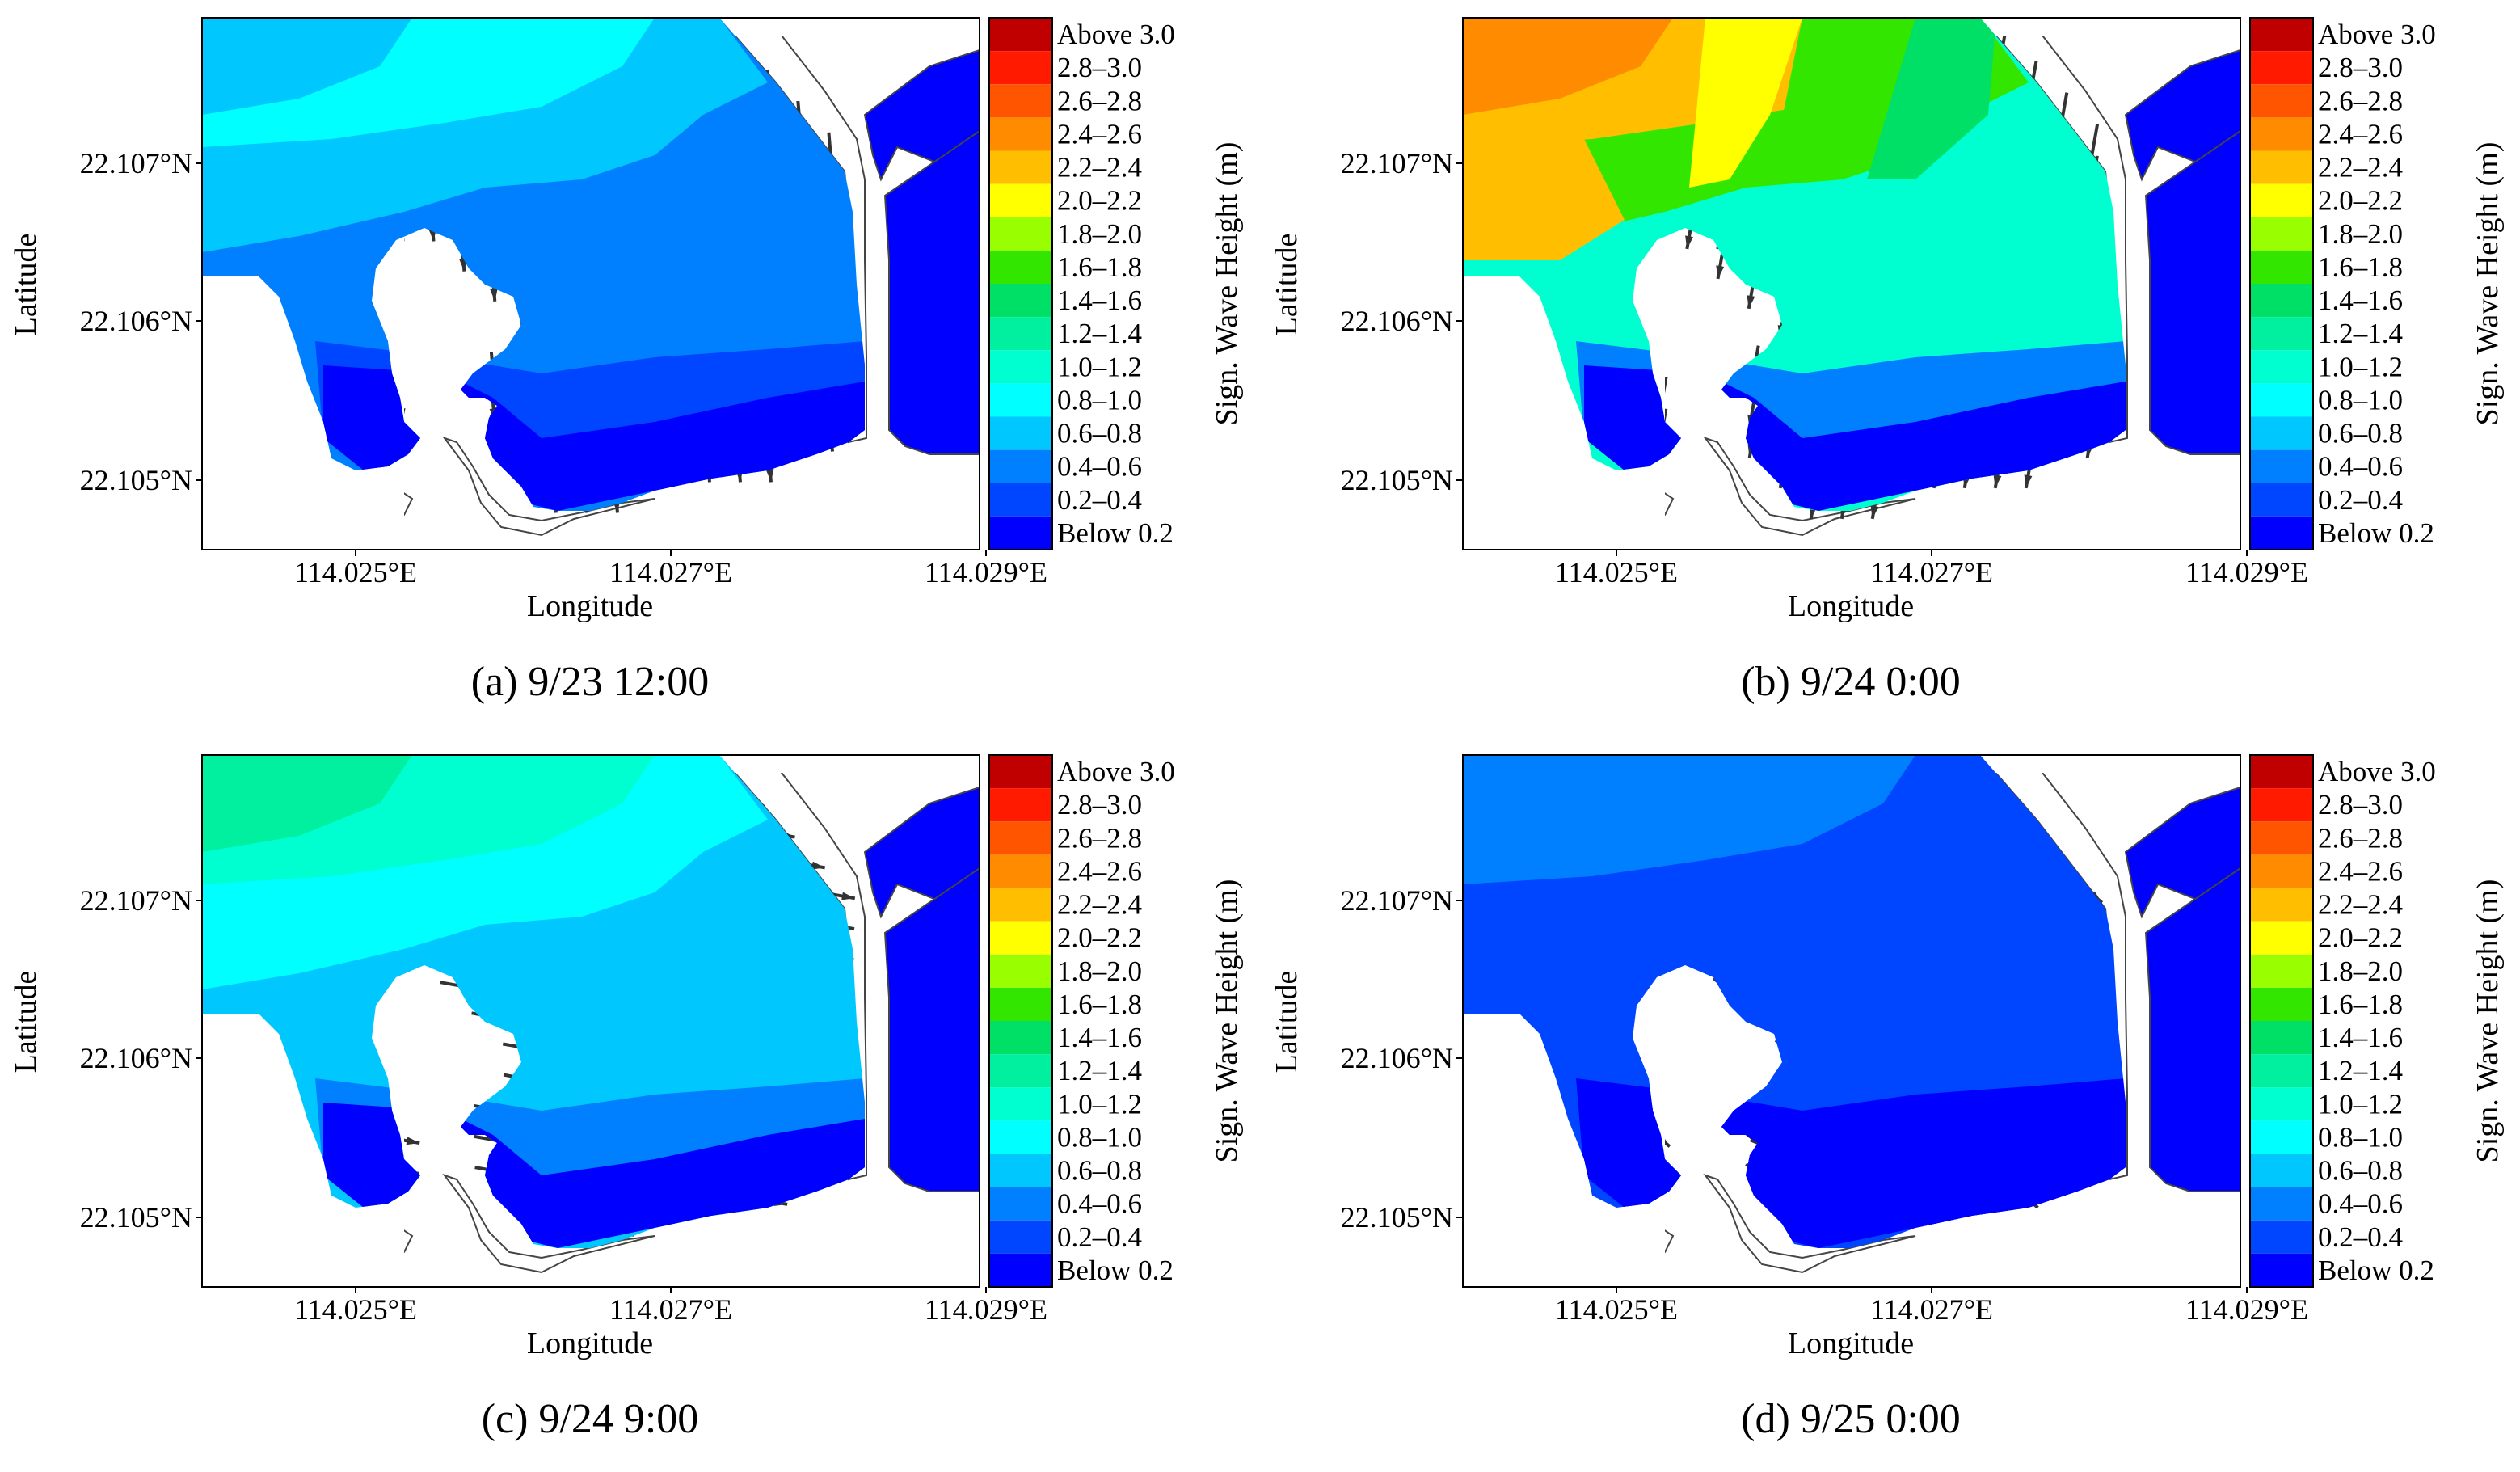 The image size is (2520, 1472). What do you see at coordinates (590, 1419) in the screenshot?
I see `panel-caption: (c) 9/24 9:00` at bounding box center [590, 1419].